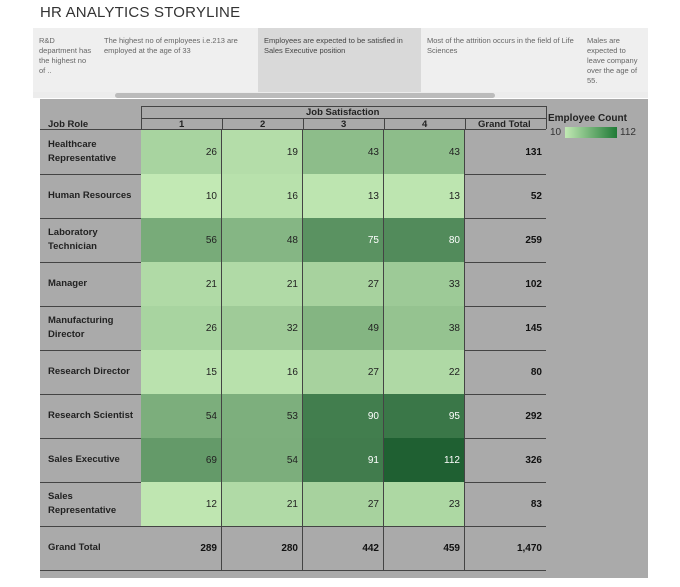 Image resolution: width=680 pixels, height=587 pixels. Describe the element at coordinates (293, 129) in the screenshot. I see `header-bottom-line` at that location.